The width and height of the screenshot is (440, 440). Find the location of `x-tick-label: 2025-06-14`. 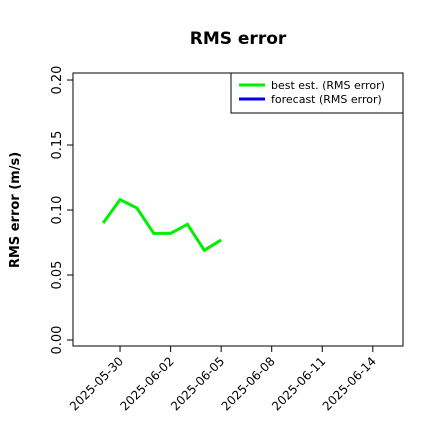

x-tick-label: 2025-06-14 is located at coordinates (349, 383).